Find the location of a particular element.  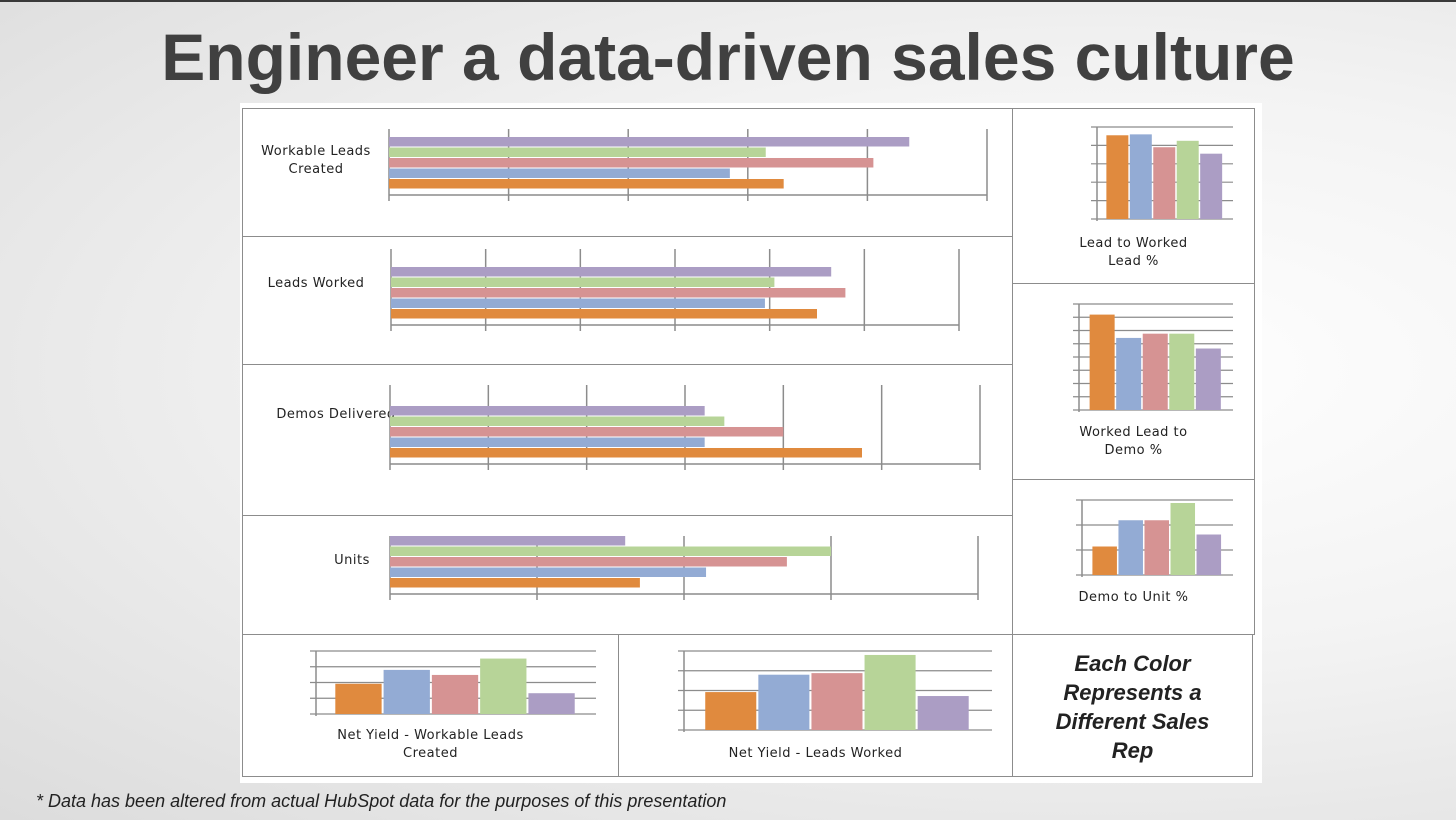

net-yield-worked-caption: Net Yield - Leads Worked is located at coordinates (815, 753).